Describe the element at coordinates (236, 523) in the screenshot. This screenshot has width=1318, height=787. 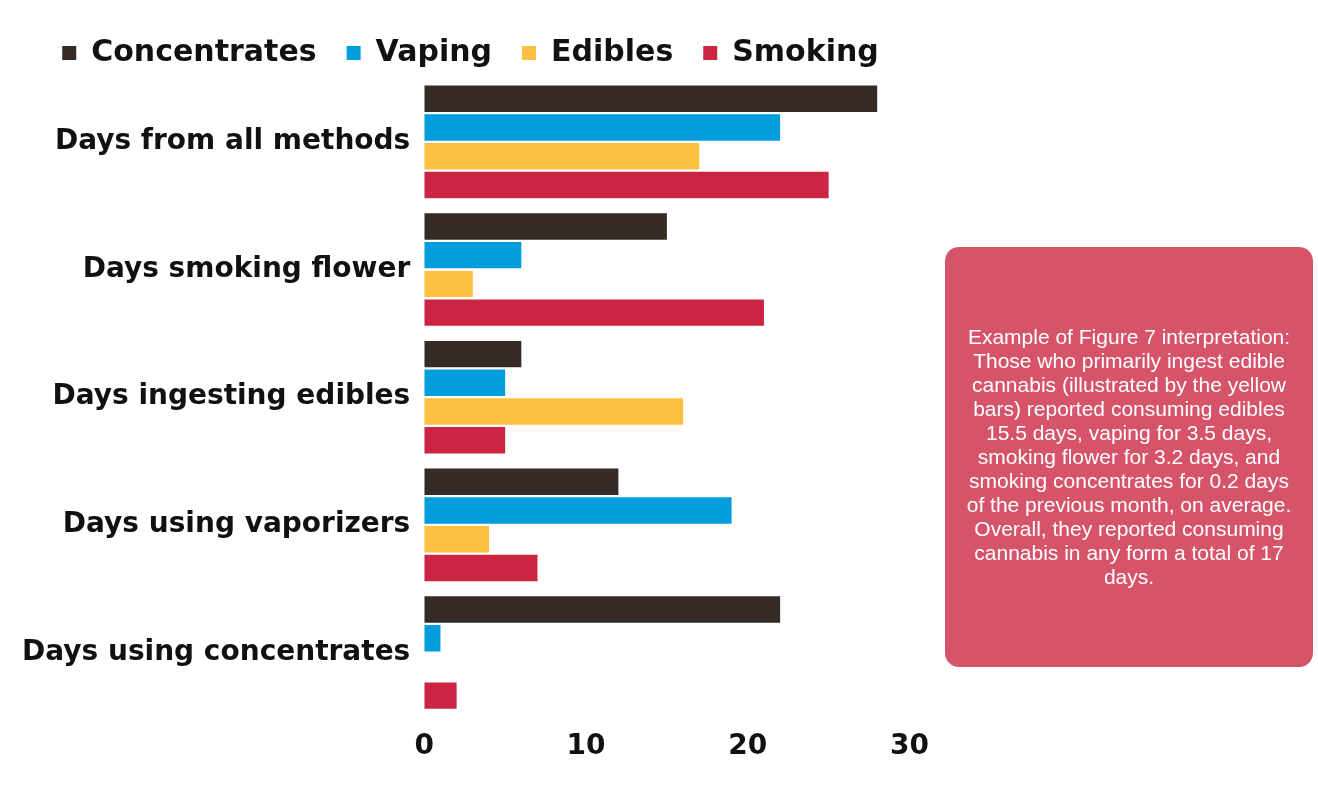
I see `y-tick-label: Days using vaporizers` at that location.